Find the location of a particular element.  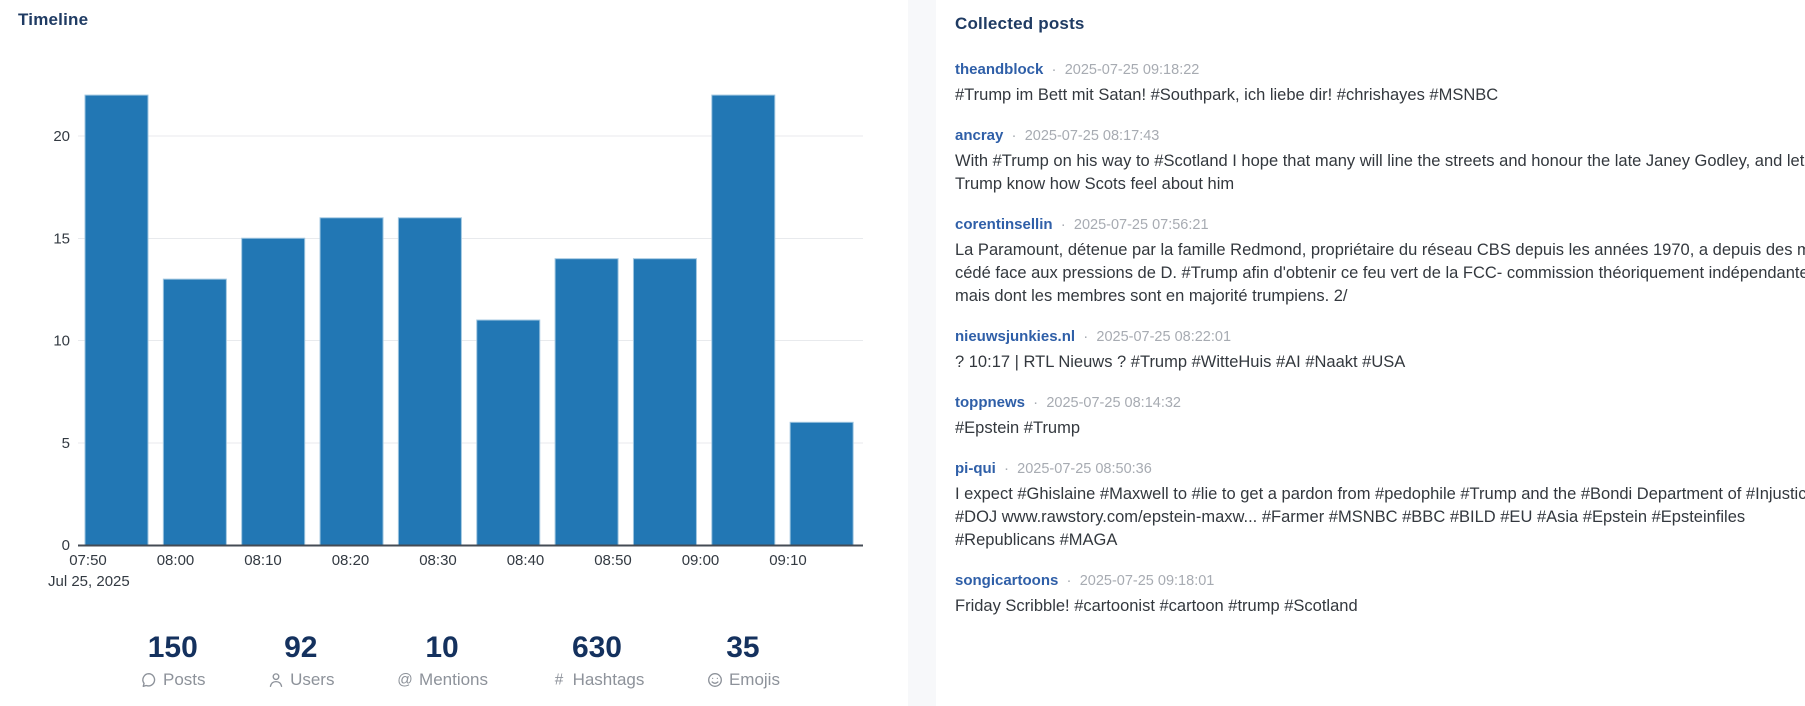

post-header: corentinsellin · 2025-07-25 07:56:21 is located at coordinates (1380, 225).